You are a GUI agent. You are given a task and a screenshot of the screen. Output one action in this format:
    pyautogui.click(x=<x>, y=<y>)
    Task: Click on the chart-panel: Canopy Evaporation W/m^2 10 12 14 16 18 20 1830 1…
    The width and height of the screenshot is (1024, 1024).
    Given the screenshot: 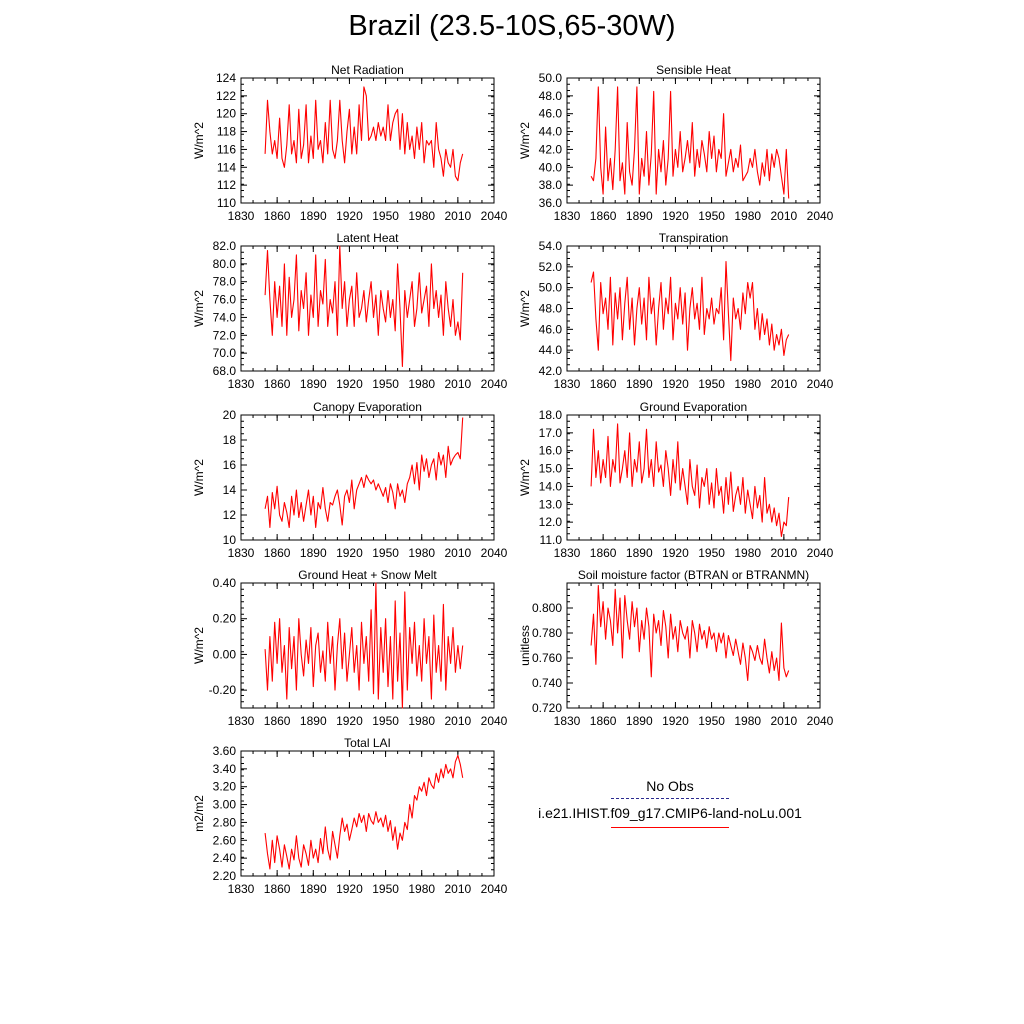 What is the action you would take?
    pyautogui.click(x=350, y=480)
    